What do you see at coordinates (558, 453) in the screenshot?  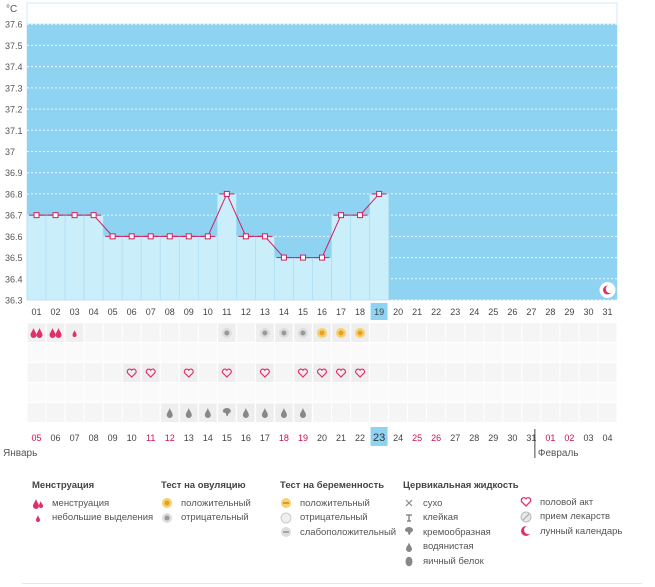 I see `month-label-next: Февраль` at bounding box center [558, 453].